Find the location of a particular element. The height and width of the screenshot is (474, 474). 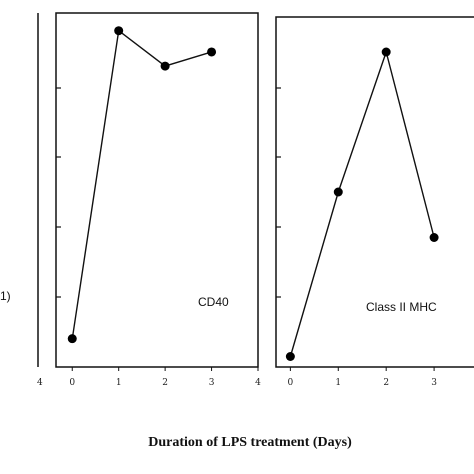

x-axis-label: Duration of LPS treatment (Days) is located at coordinates (250, 442).